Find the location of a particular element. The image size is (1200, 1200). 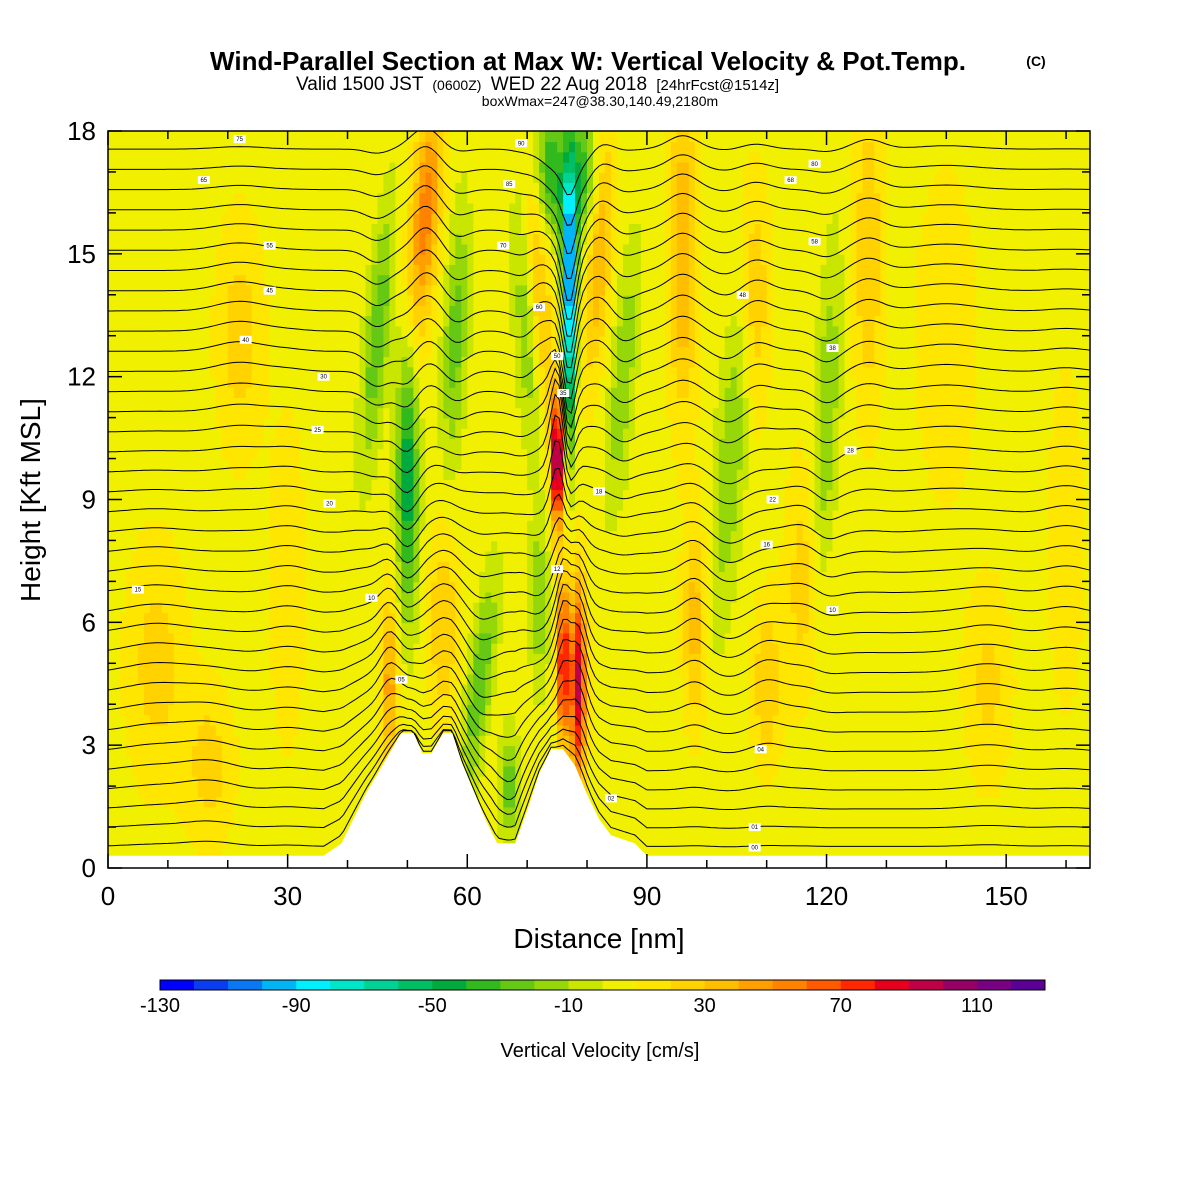

valid-prefix: Valid 1500 JST is located at coordinates (360, 84).